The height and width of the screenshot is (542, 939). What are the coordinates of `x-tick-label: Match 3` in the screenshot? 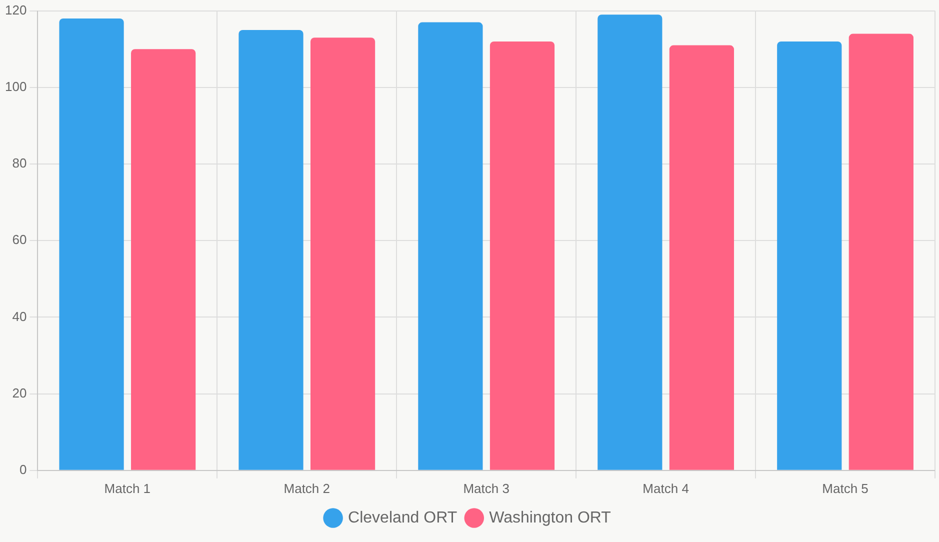 It's located at (486, 488).